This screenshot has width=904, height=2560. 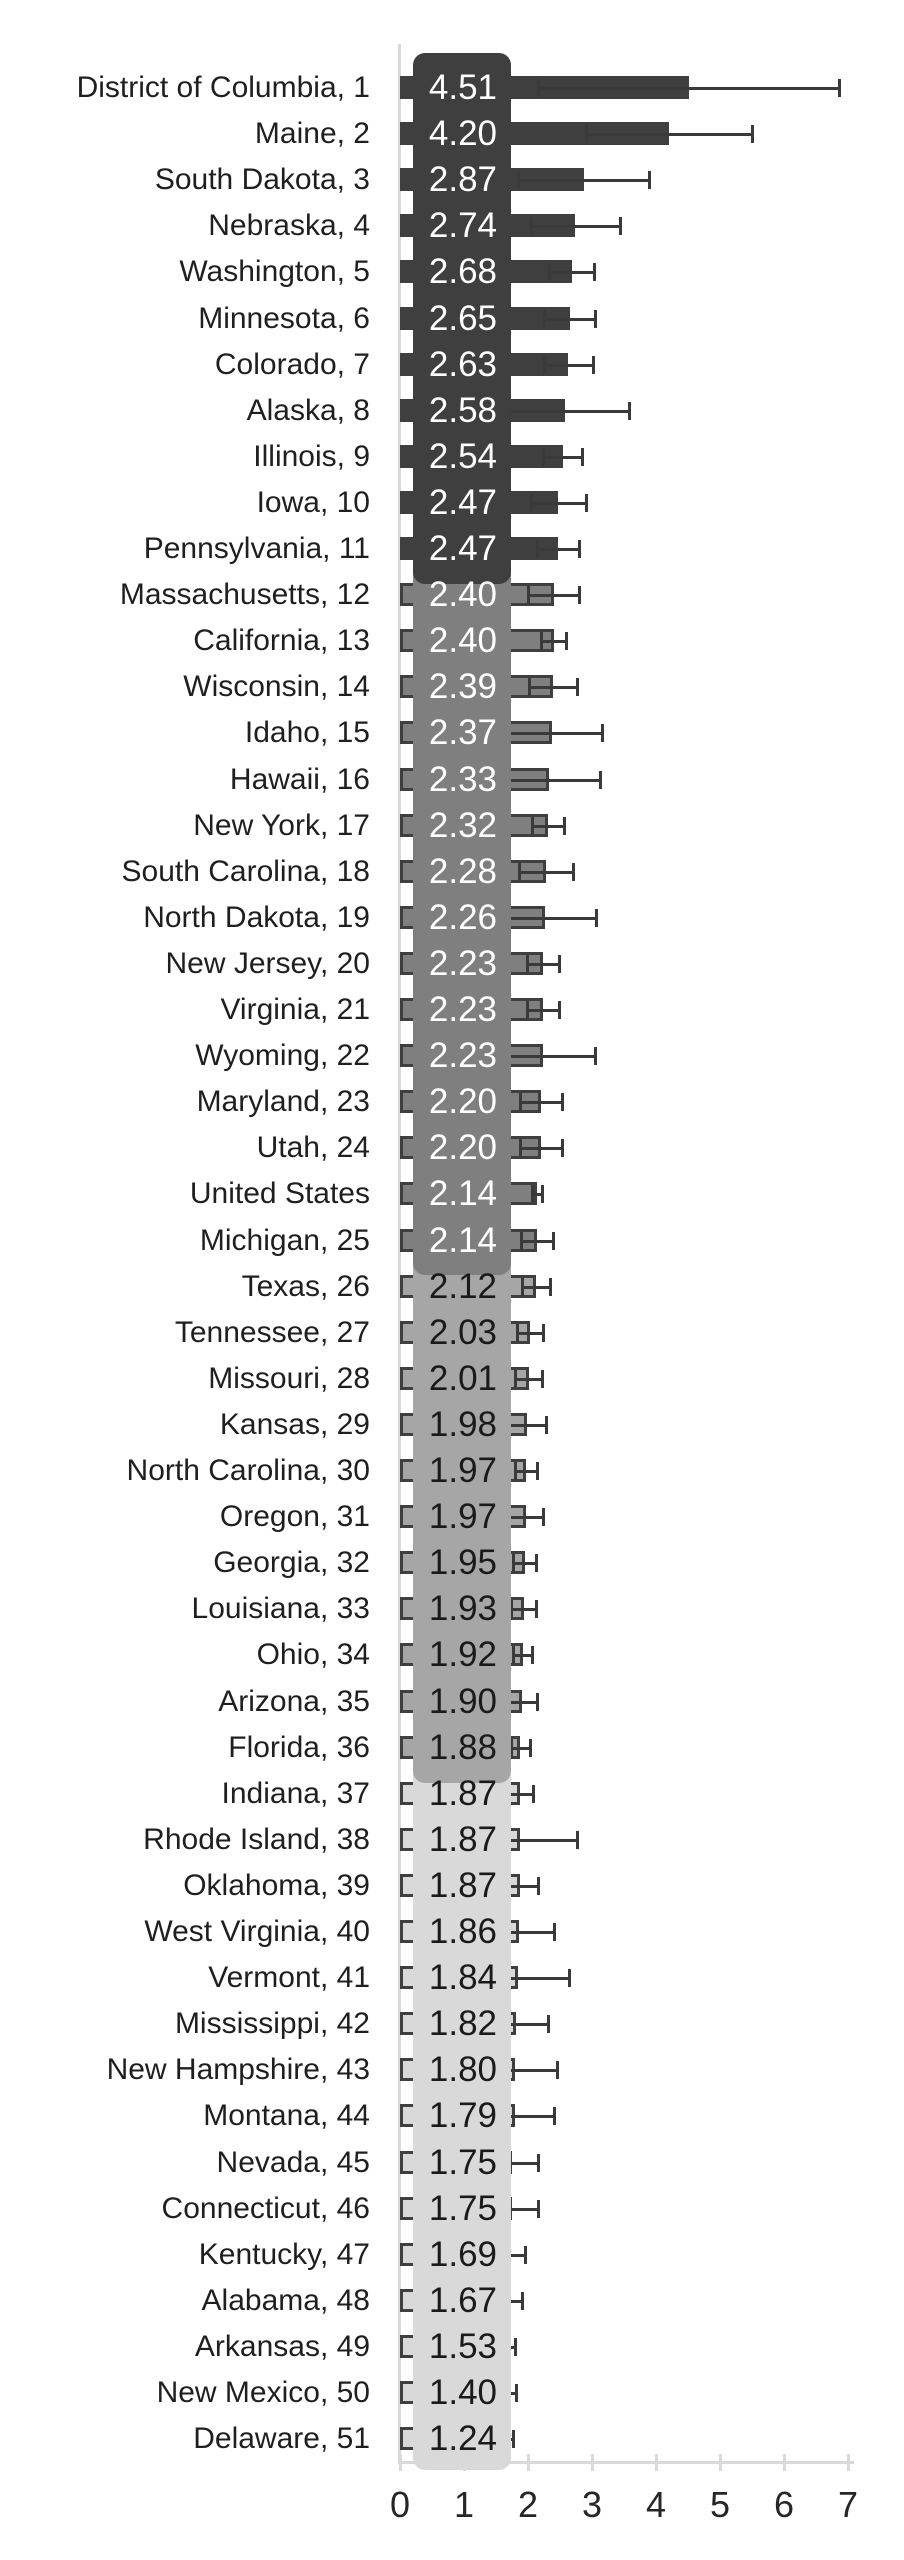 What do you see at coordinates (462, 1056) in the screenshot?
I see `value-label: 2.23` at bounding box center [462, 1056].